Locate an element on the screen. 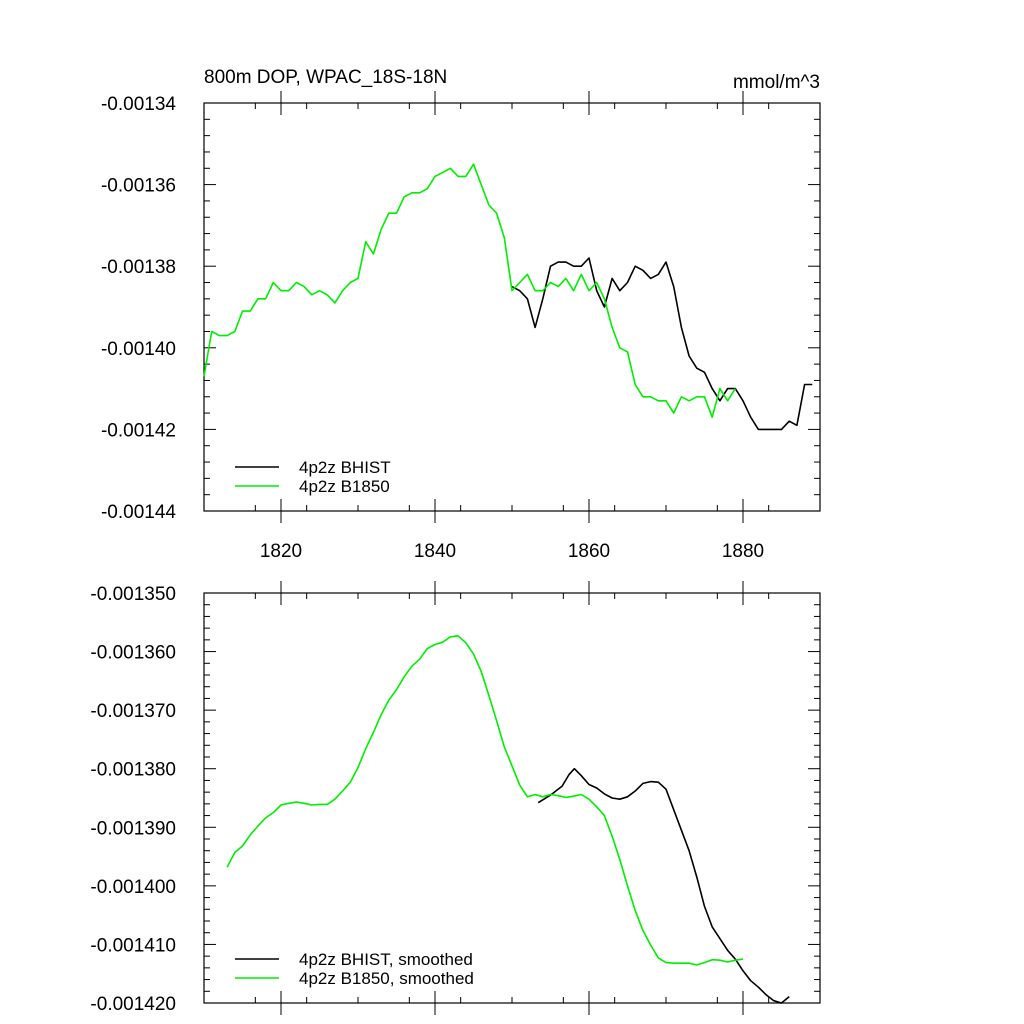 This screenshot has height=1024, width=1024. chart1-y-tick-label: -0.00140 is located at coordinates (138, 349).